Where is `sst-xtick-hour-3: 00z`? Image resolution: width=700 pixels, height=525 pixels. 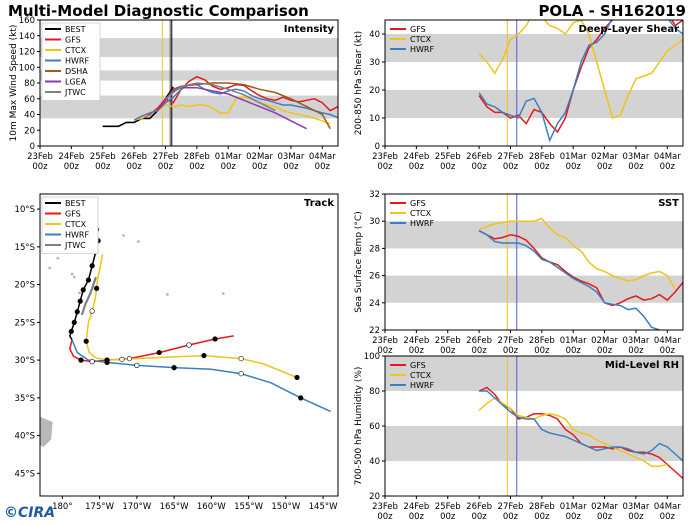
sst-xtick-hour-3: 00z is located at coordinates (479, 351).